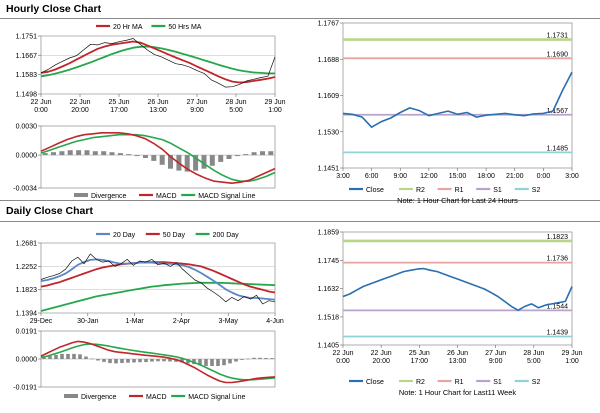 The image size is (600, 413). I want to click on y-tick-label: 1.1530, so click(329, 132).